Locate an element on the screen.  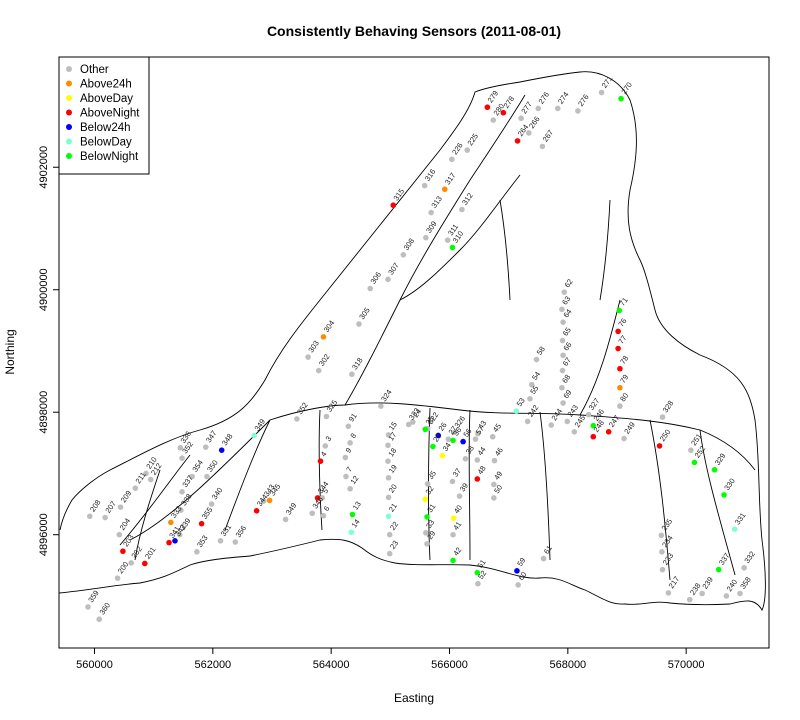
sensor-point-label: 358 is located at coordinates (745, 582).